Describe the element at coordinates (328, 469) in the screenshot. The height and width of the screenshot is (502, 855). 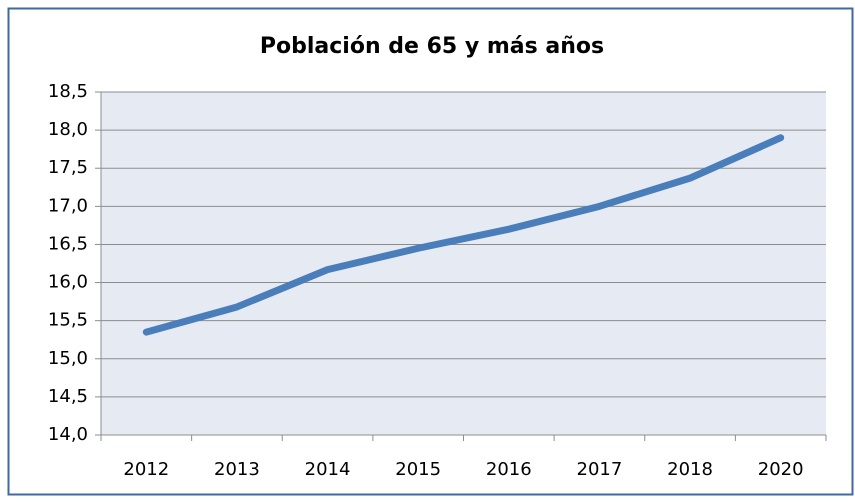
I see `x-tick-label: 2014` at that location.